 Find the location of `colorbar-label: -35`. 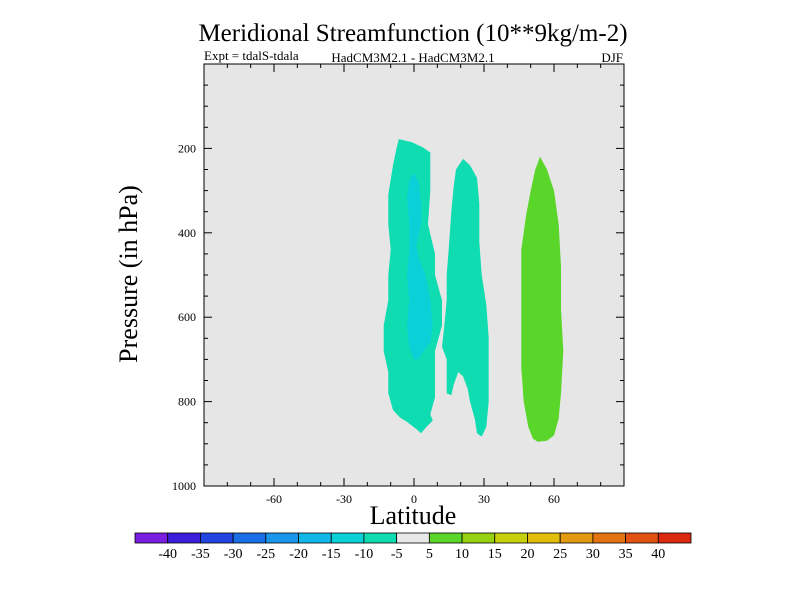

colorbar-label: -35 is located at coordinates (200, 554).